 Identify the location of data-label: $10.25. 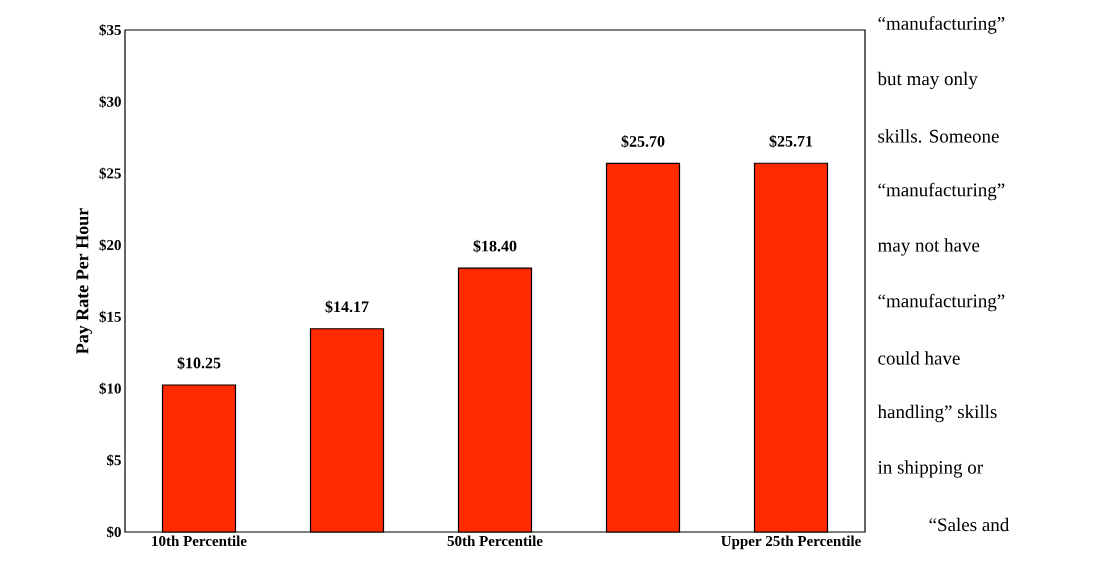
(199, 363).